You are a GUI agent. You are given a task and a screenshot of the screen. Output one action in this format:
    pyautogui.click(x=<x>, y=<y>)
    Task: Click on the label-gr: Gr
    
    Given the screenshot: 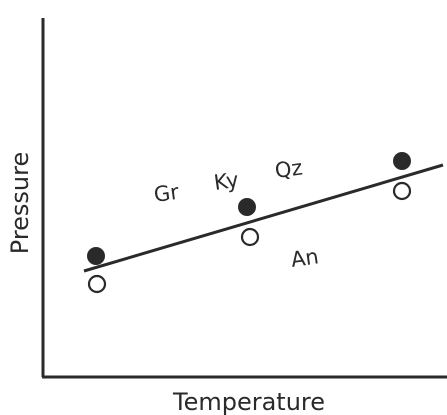 What is the action you would take?
    pyautogui.click(x=166, y=193)
    